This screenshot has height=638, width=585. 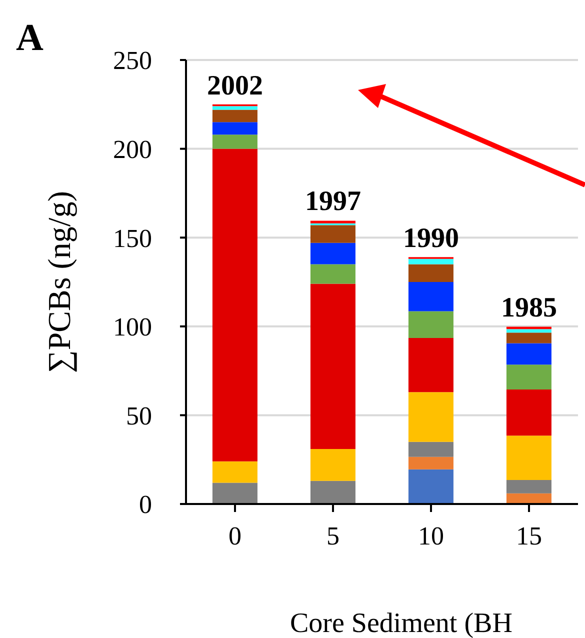 What do you see at coordinates (132, 238) in the screenshot?
I see `y-tick-label: 150` at bounding box center [132, 238].